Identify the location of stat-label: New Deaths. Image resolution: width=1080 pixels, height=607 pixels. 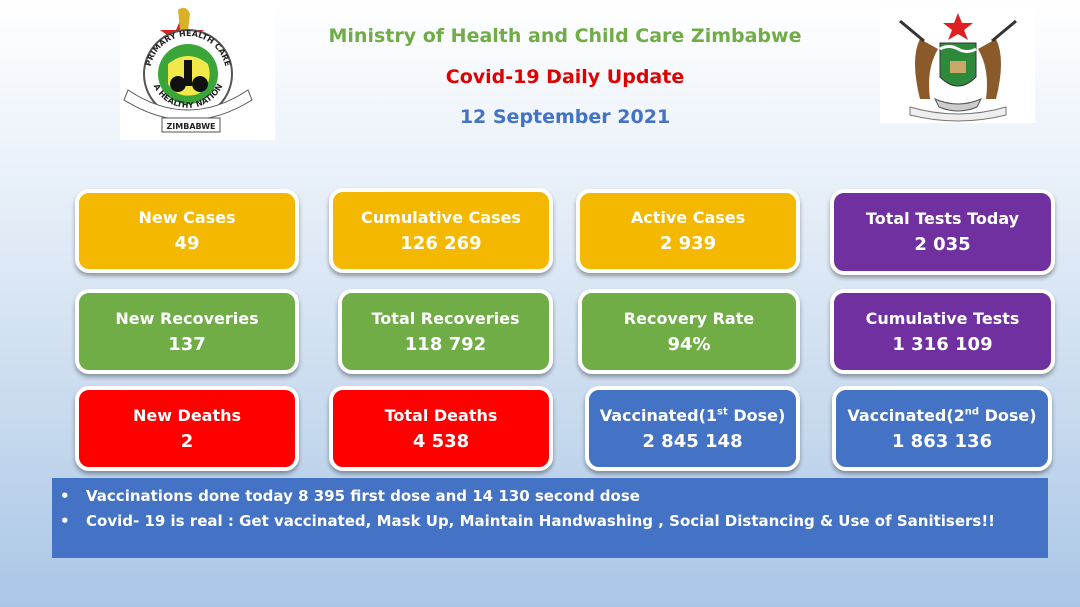
(187, 416).